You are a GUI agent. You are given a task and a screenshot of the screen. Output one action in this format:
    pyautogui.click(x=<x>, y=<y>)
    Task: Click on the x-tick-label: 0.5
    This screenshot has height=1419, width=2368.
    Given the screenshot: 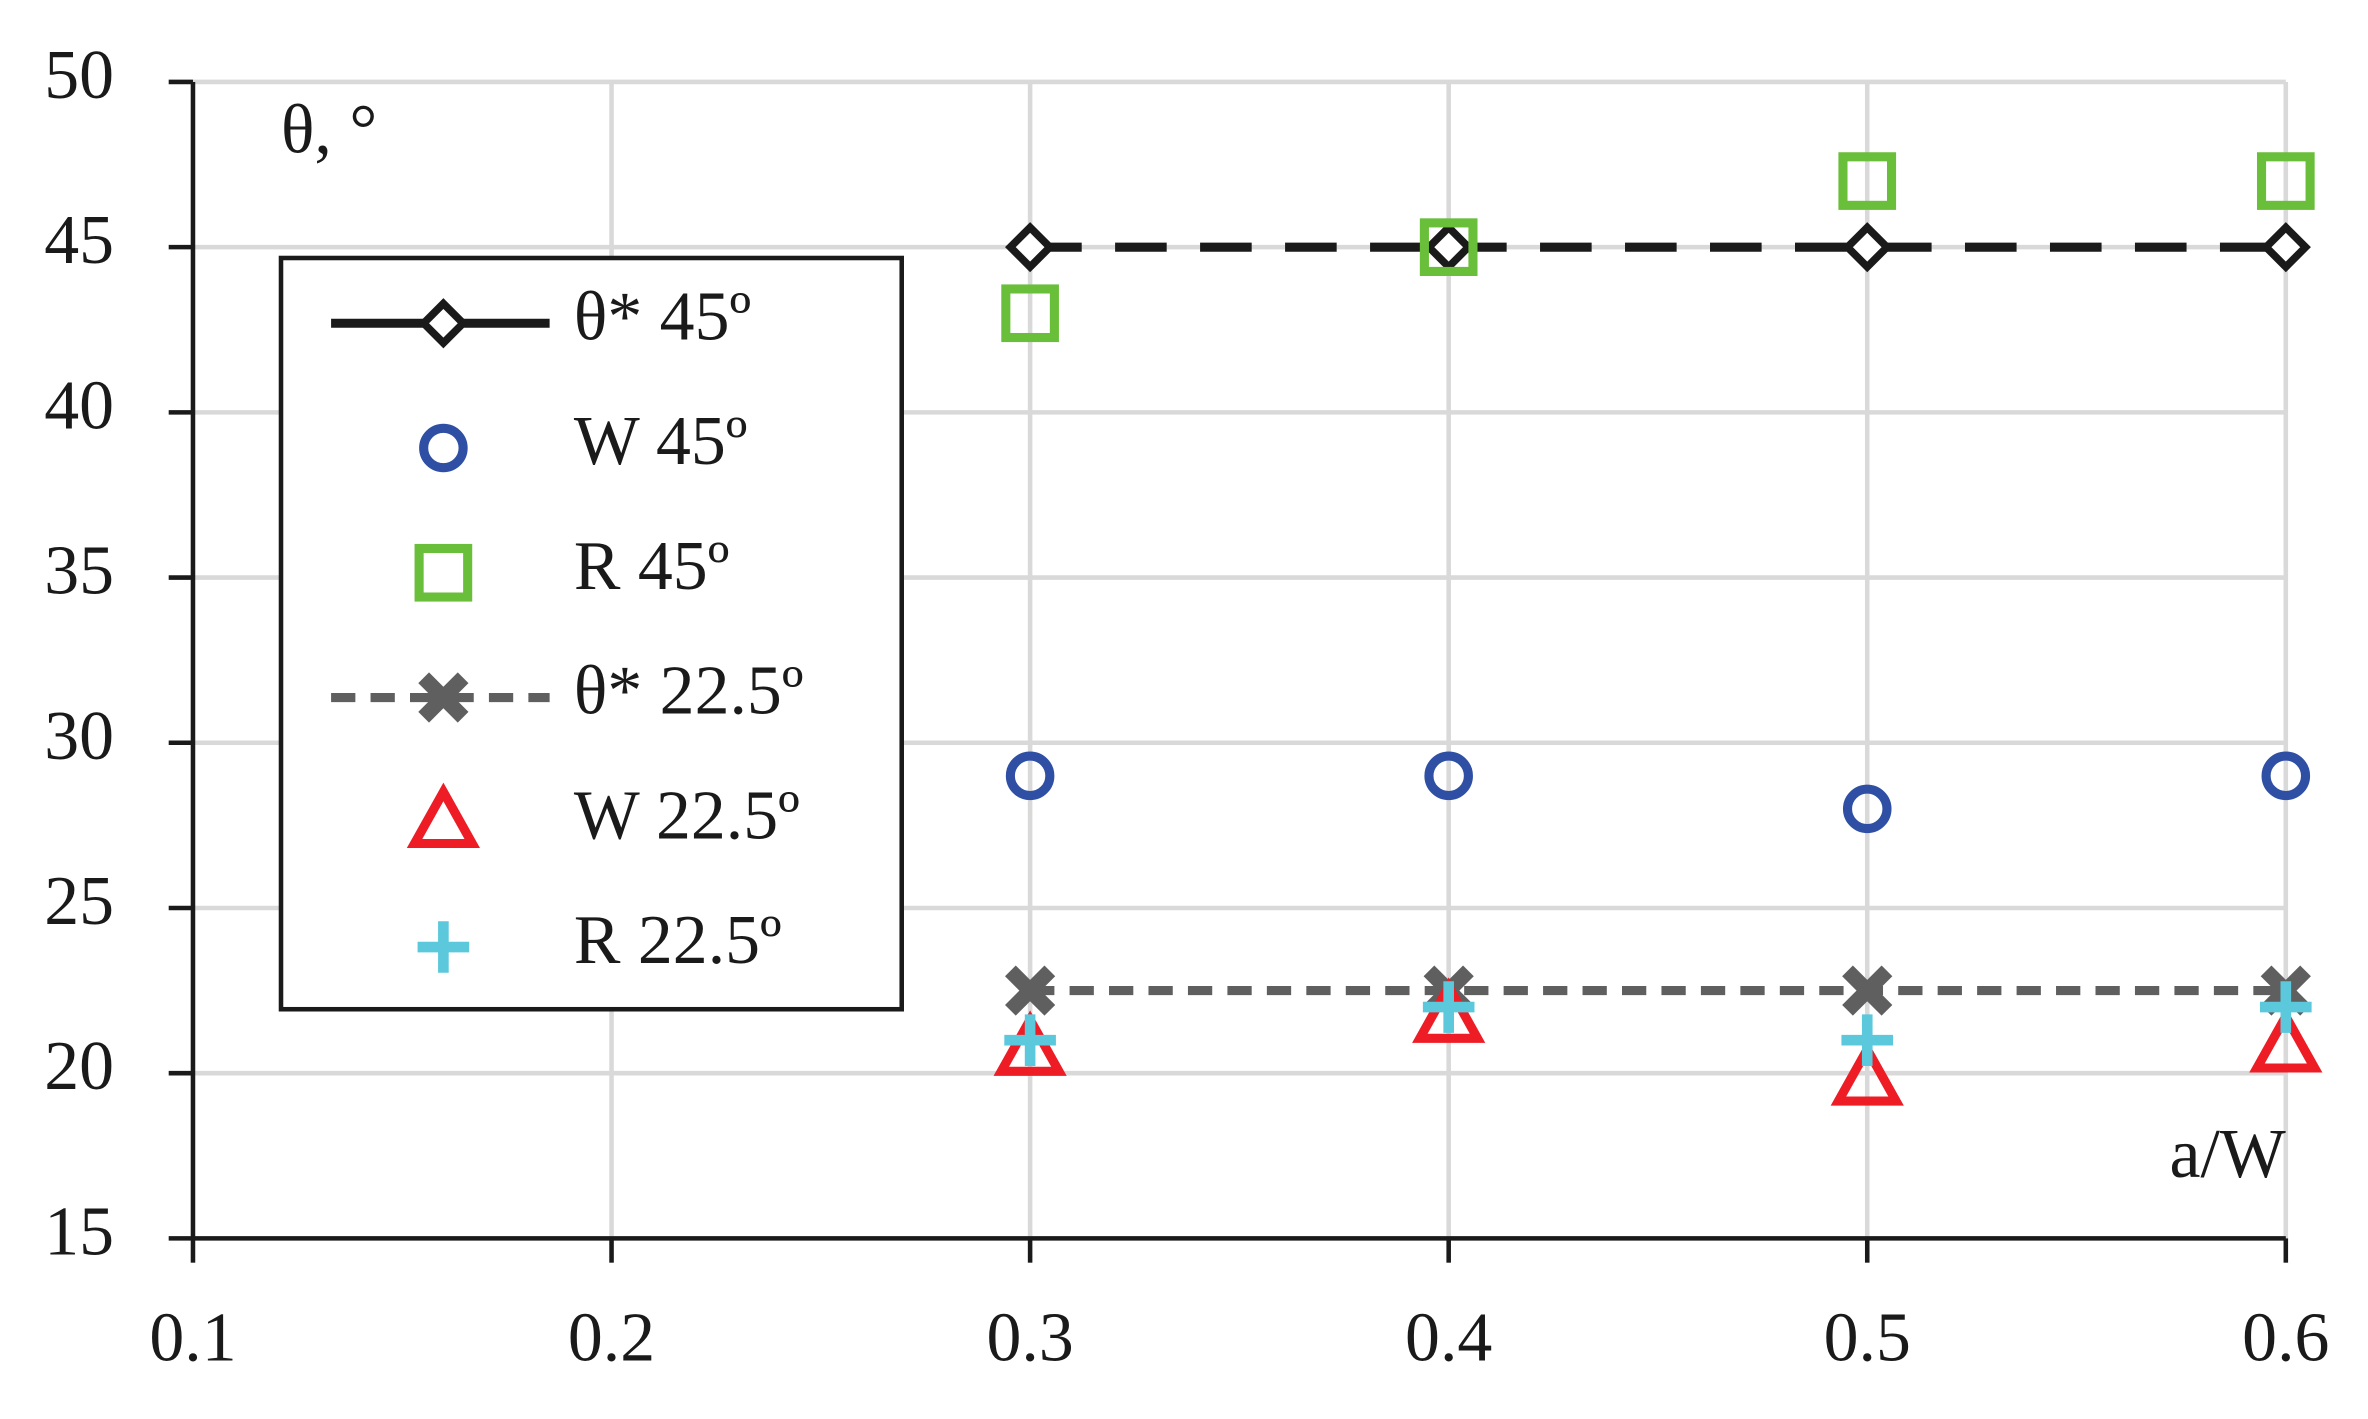 What is the action you would take?
    pyautogui.click(x=1867, y=1338)
    